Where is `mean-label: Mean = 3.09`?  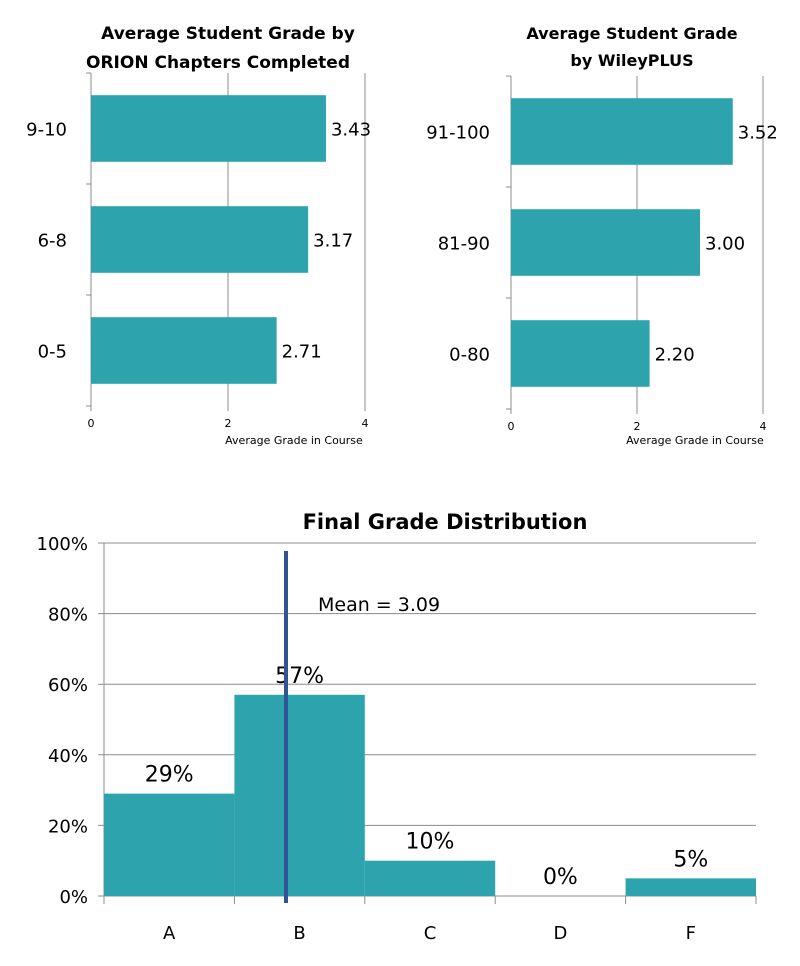
mean-label: Mean = 3.09 is located at coordinates (379, 605).